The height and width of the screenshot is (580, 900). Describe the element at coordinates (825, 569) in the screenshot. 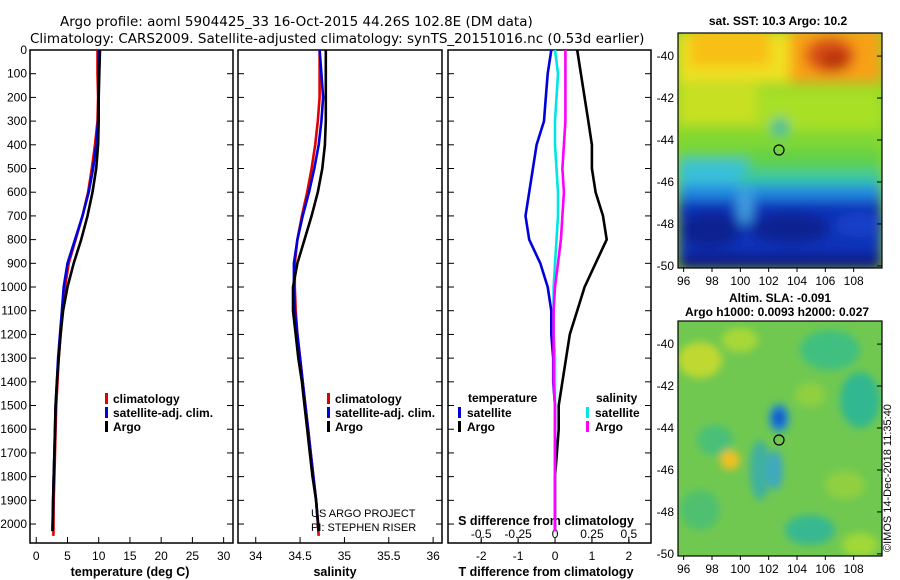

I see `sla-lon-tick-label: 106` at that location.